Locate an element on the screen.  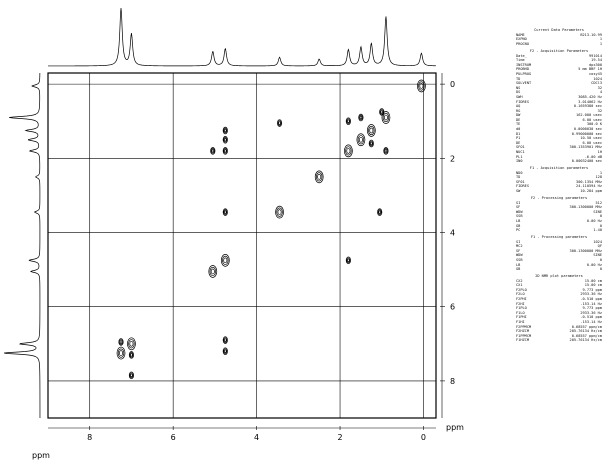
parameter-row: FIDRES 24.110594 Hz is located at coordinates (559, 186).